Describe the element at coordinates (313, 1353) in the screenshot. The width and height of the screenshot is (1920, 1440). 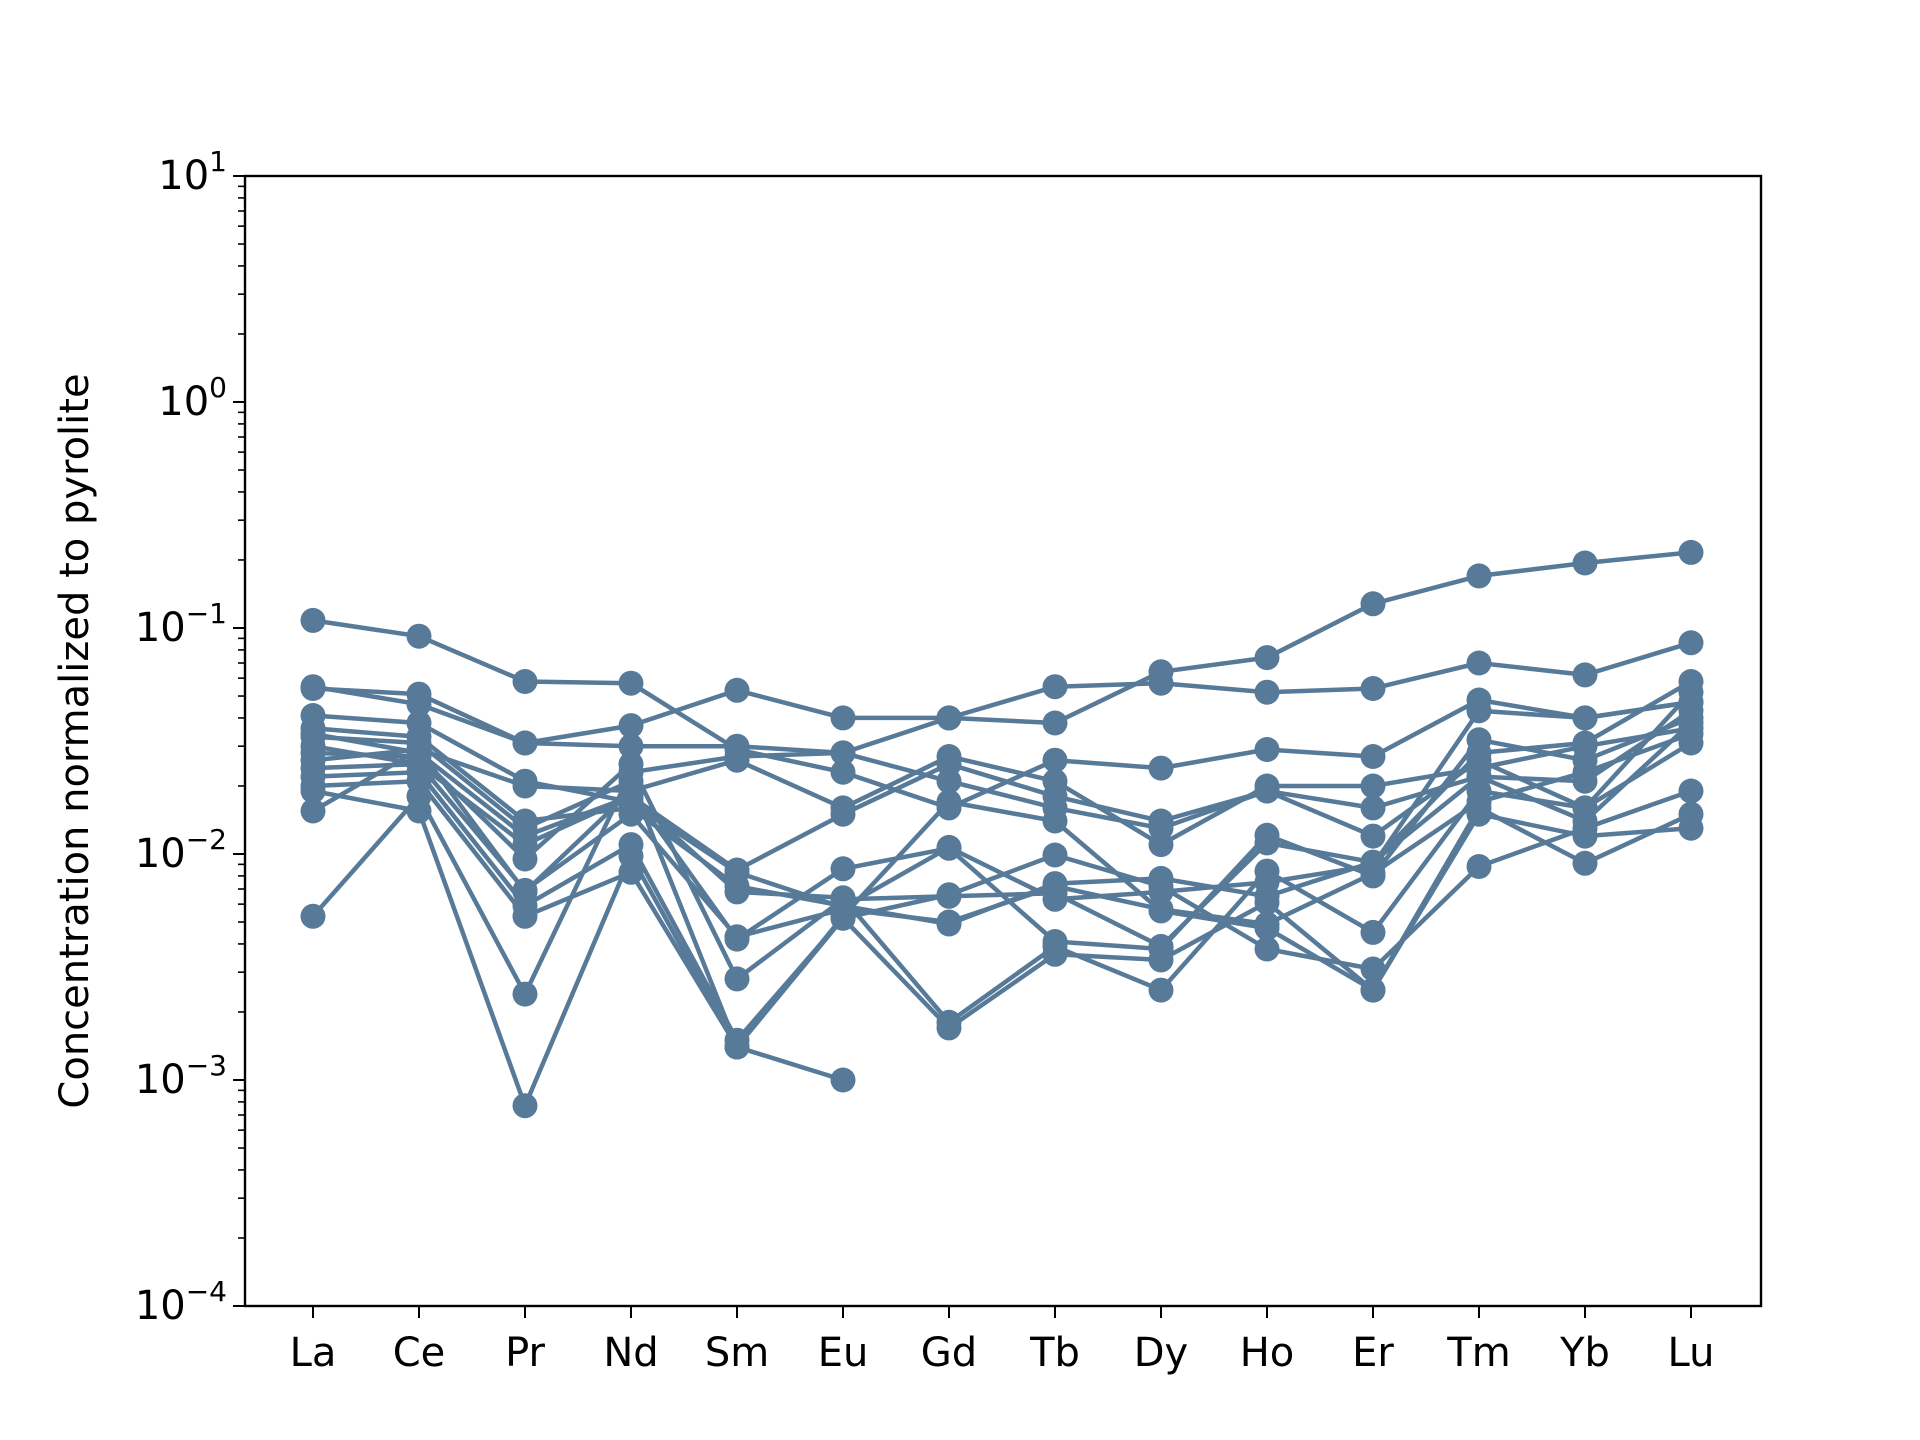
I see `x-tick-label-la: La` at that location.